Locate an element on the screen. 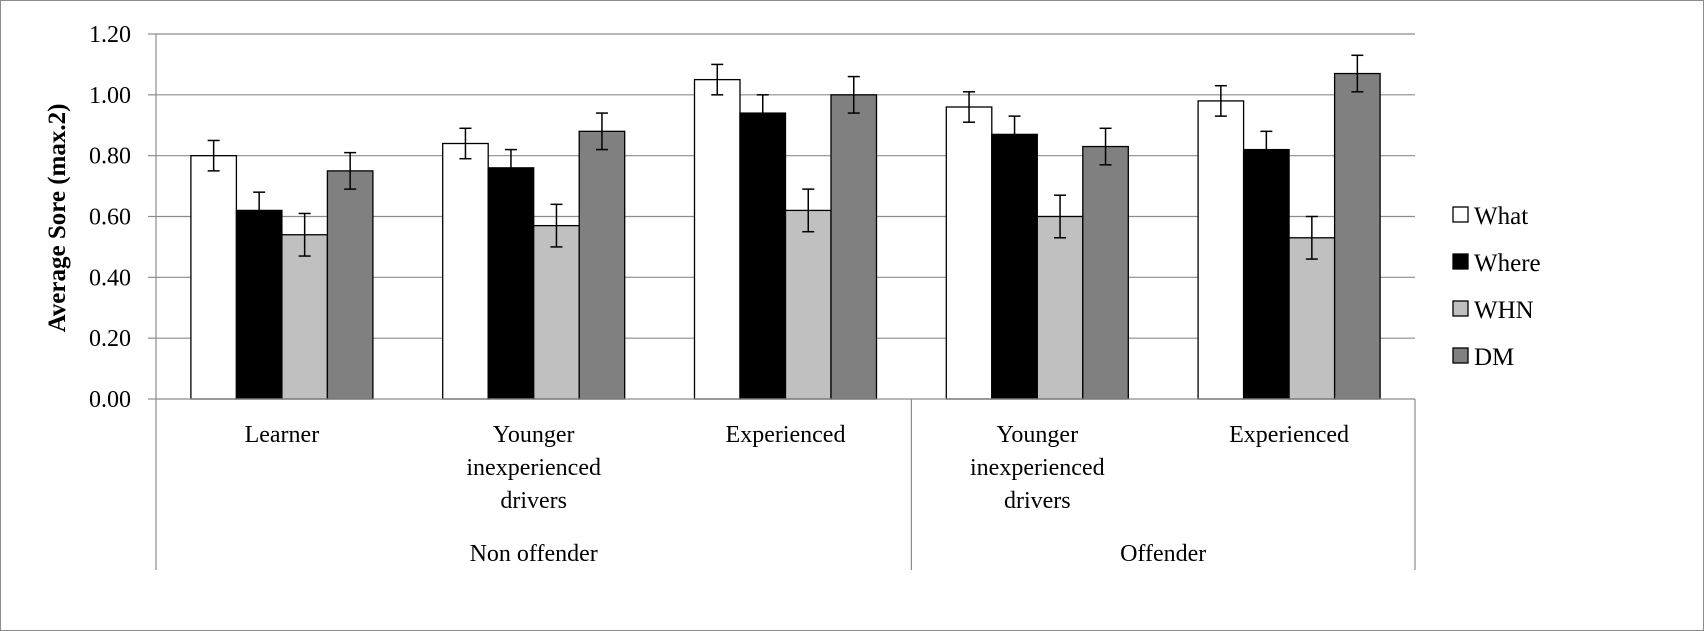  legend-label: WHN is located at coordinates (1504, 310).